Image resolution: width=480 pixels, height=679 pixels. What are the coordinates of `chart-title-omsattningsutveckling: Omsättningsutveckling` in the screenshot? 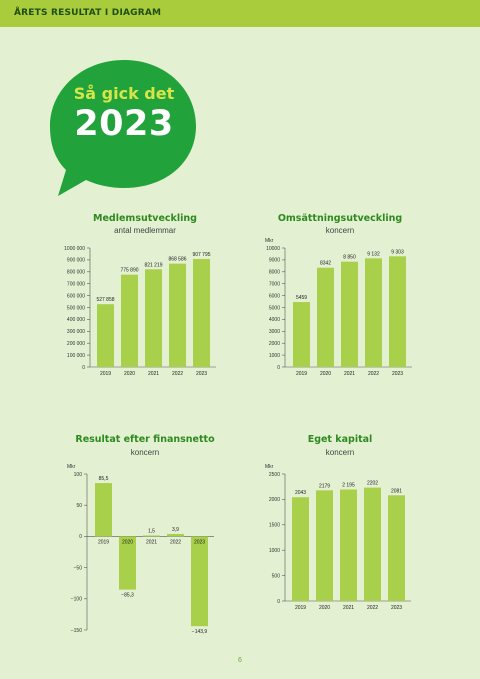 It's located at (340, 218).